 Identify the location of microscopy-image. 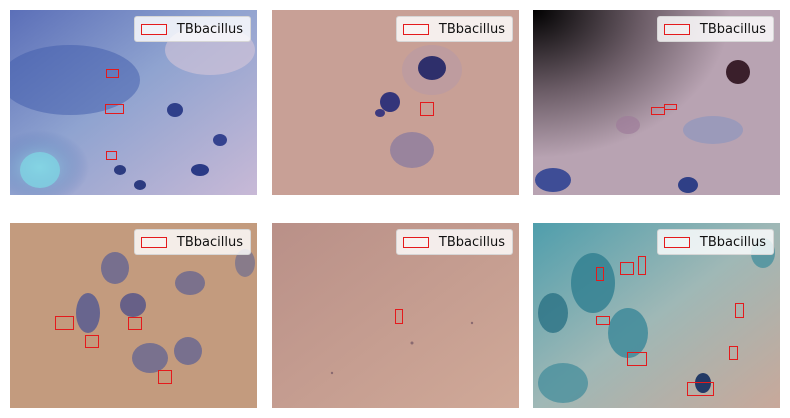
(133, 315).